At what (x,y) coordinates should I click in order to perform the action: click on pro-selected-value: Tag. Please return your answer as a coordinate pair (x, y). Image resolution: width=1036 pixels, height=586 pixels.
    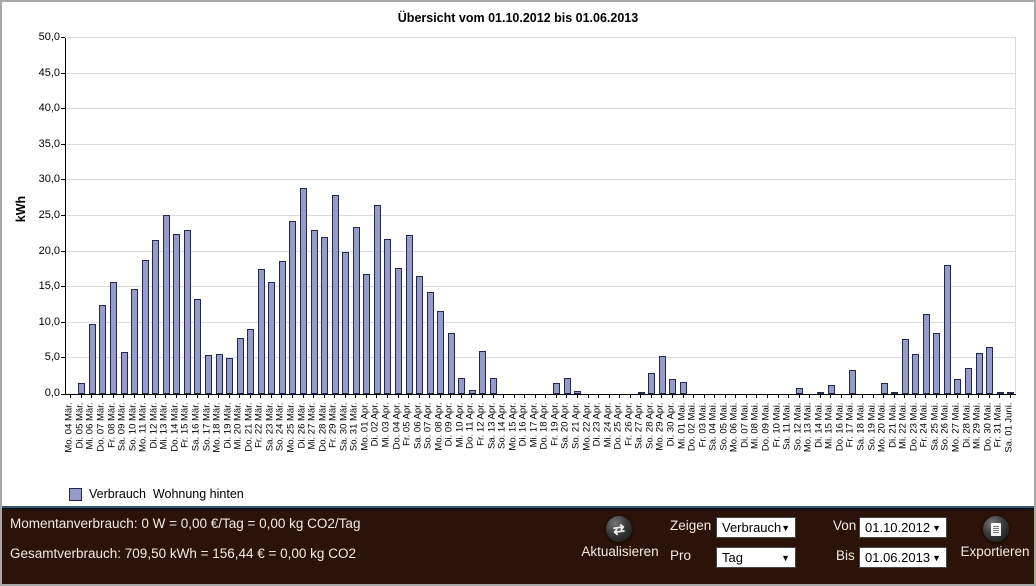
    Looking at the image, I should click on (732, 557).